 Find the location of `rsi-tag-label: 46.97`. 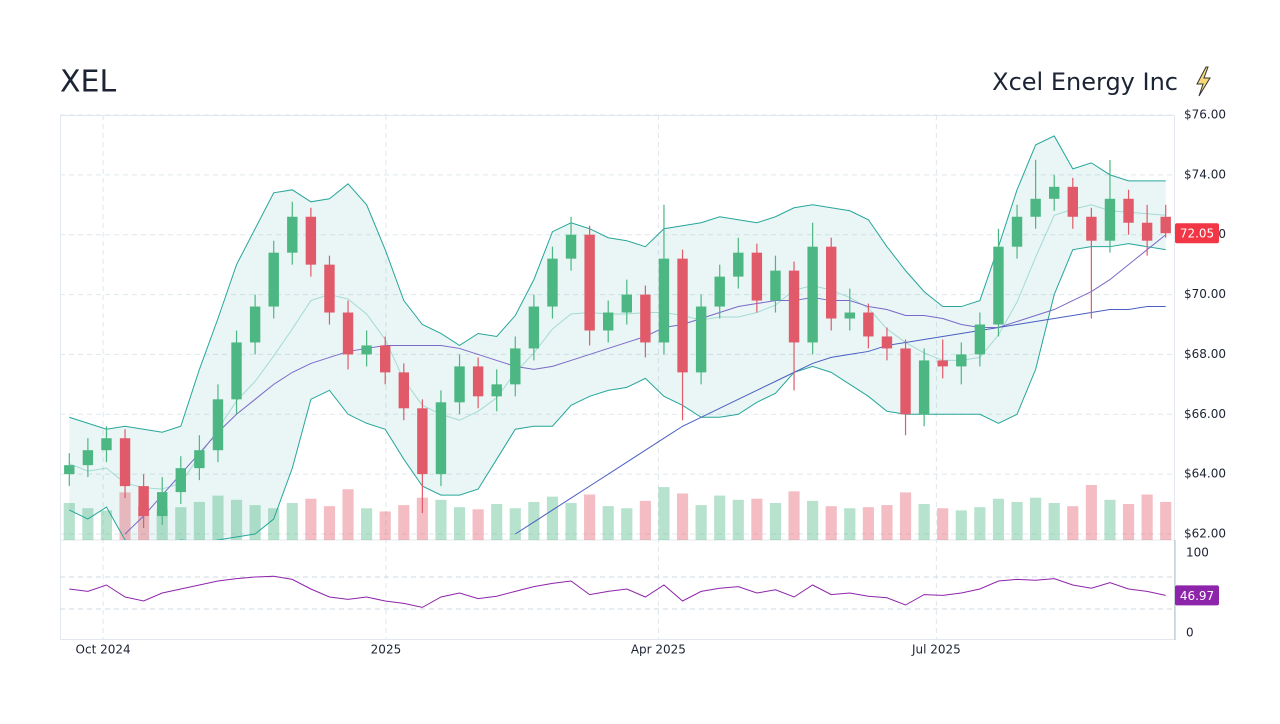

rsi-tag-label: 46.97 is located at coordinates (1197, 596).